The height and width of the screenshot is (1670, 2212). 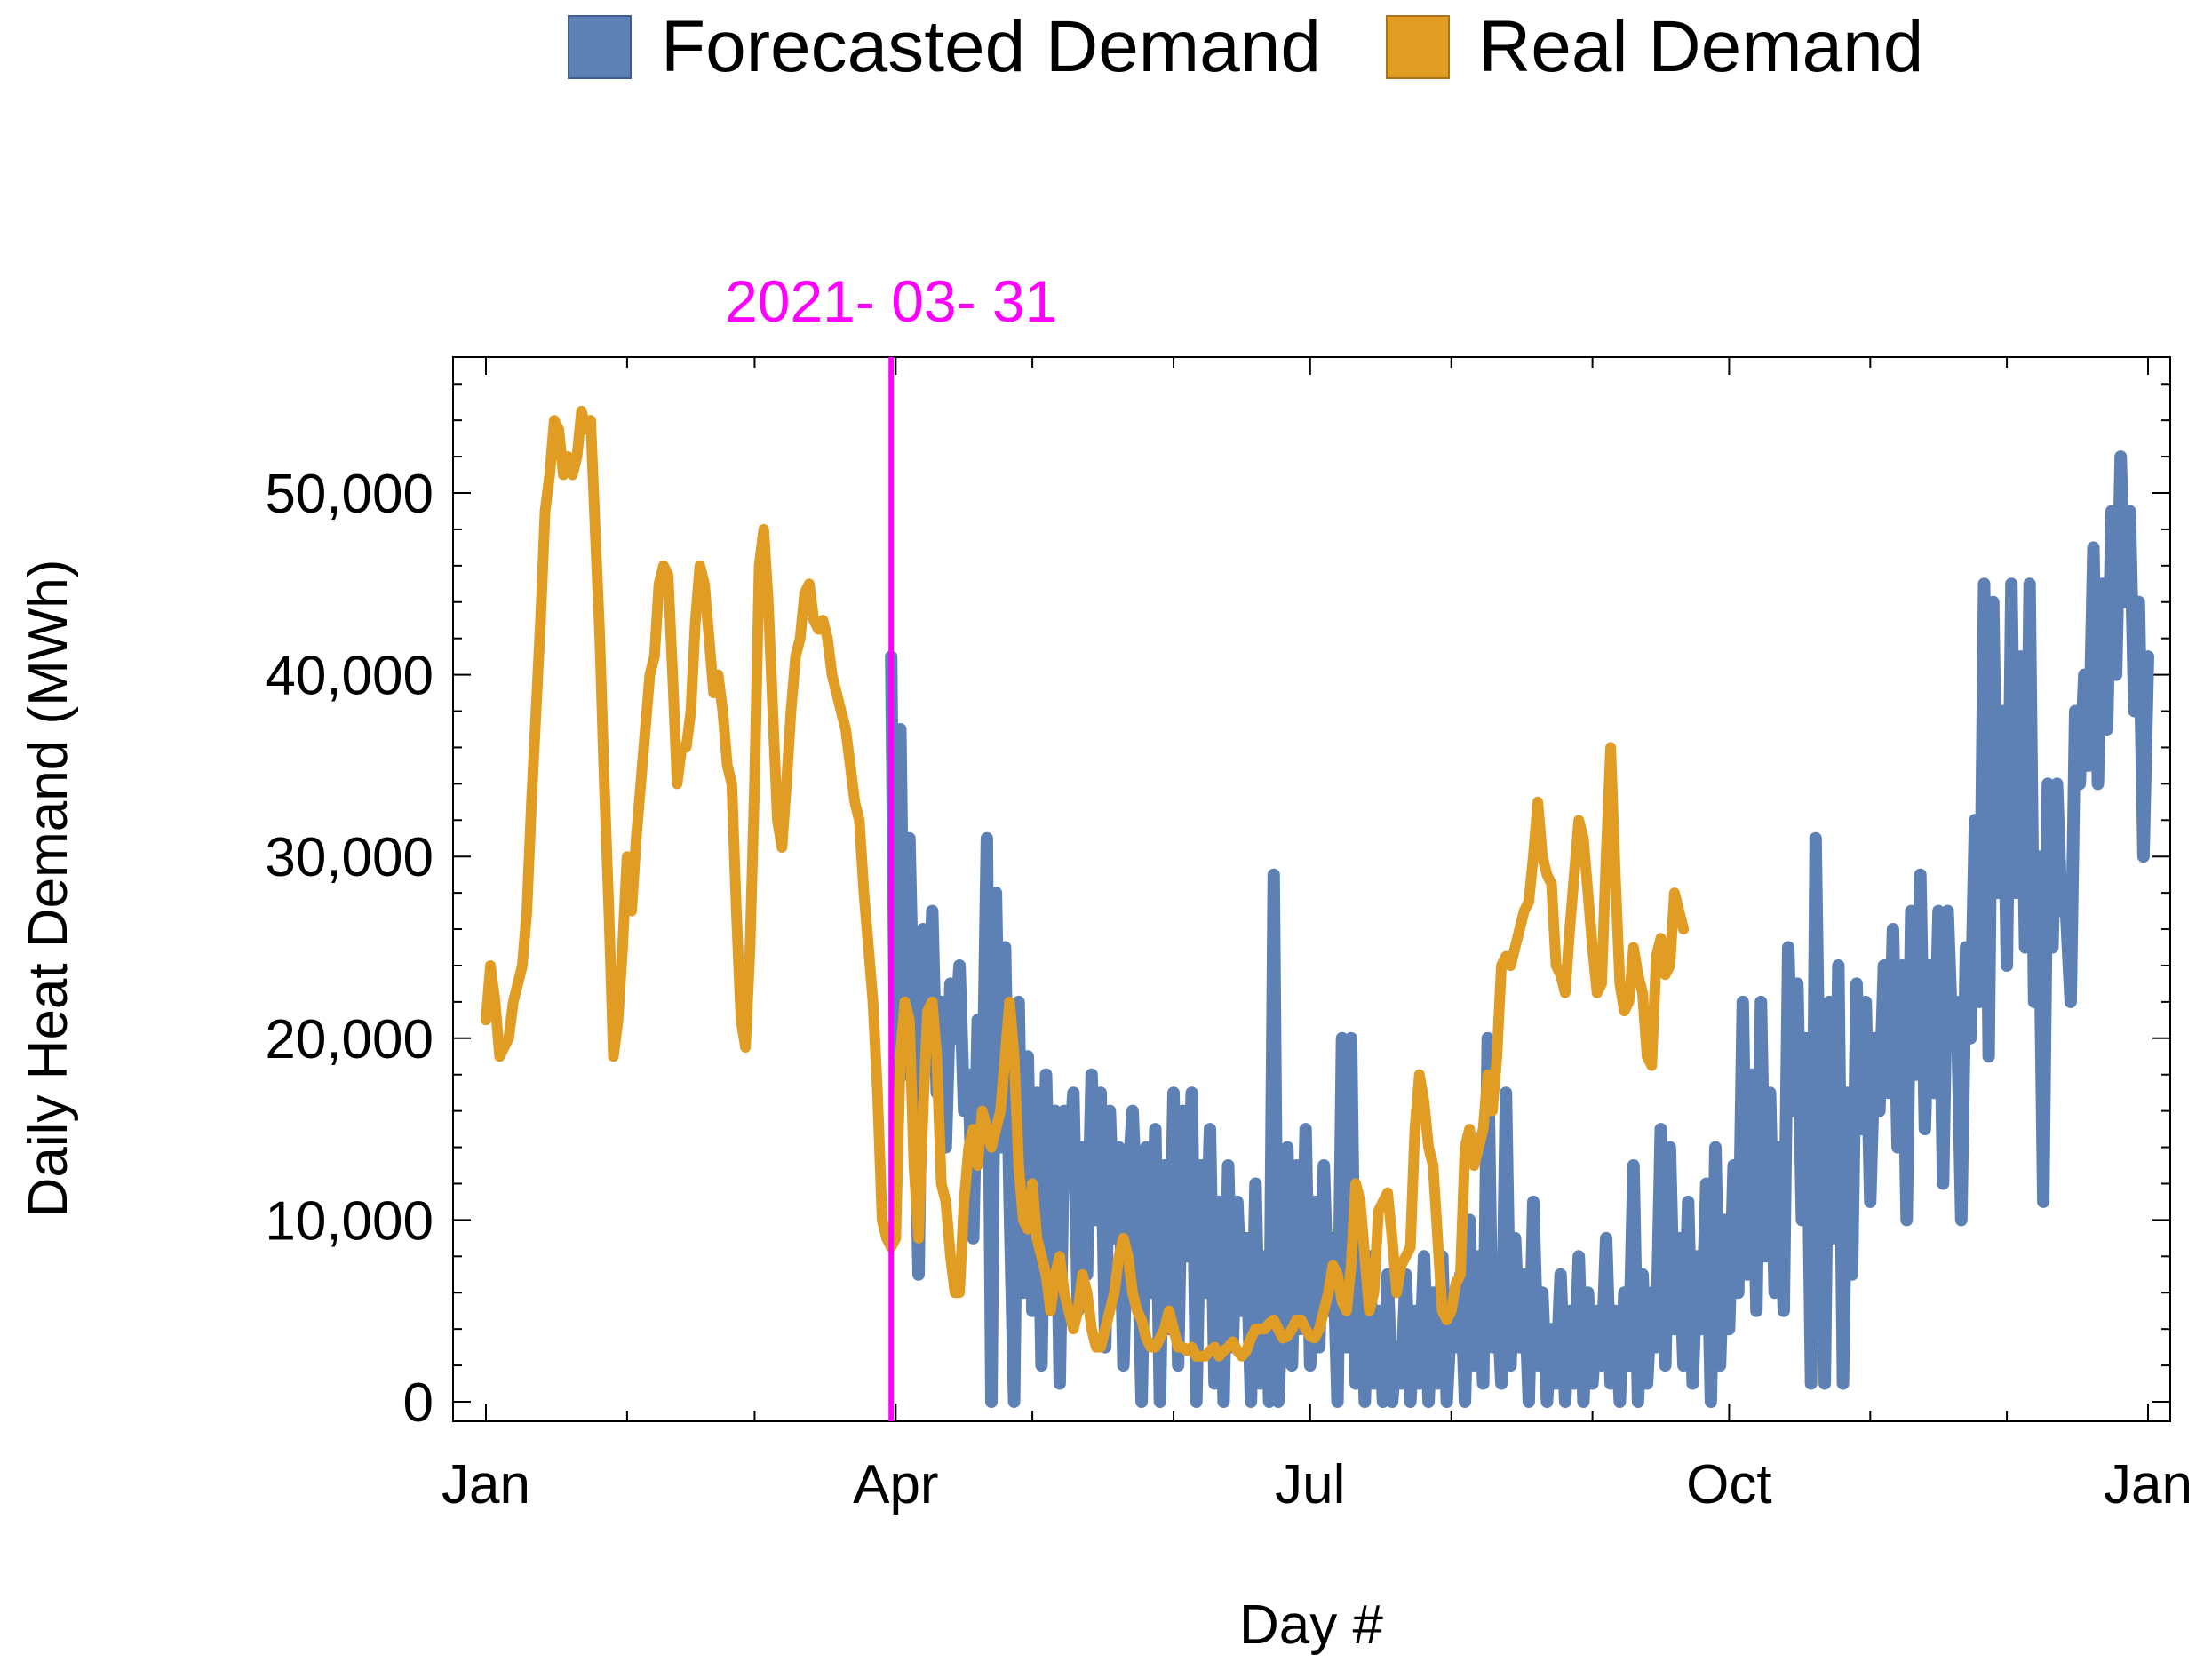 What do you see at coordinates (1729, 1484) in the screenshot?
I see `x-tick-label: Oct` at bounding box center [1729, 1484].